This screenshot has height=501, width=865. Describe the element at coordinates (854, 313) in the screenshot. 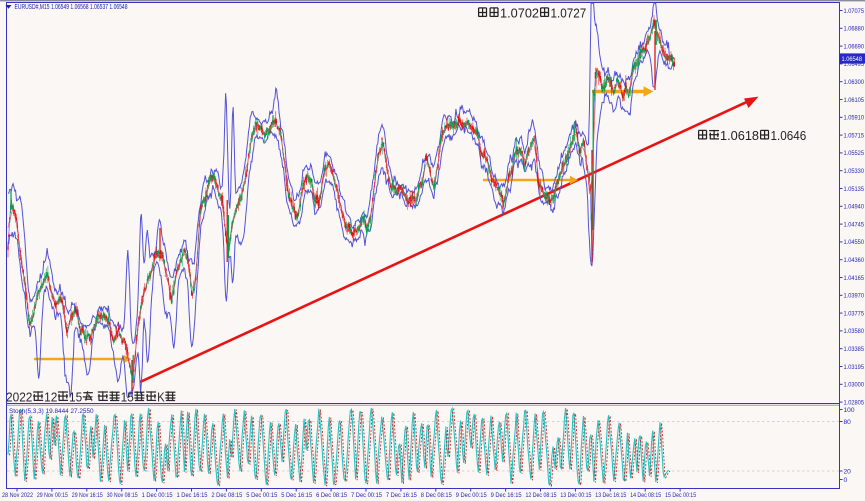

I see `svg-text: 1.03775` at that location.